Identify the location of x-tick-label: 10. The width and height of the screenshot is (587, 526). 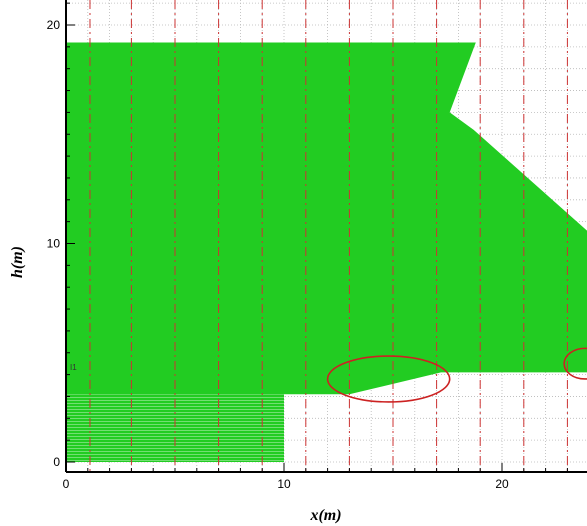
(284, 484).